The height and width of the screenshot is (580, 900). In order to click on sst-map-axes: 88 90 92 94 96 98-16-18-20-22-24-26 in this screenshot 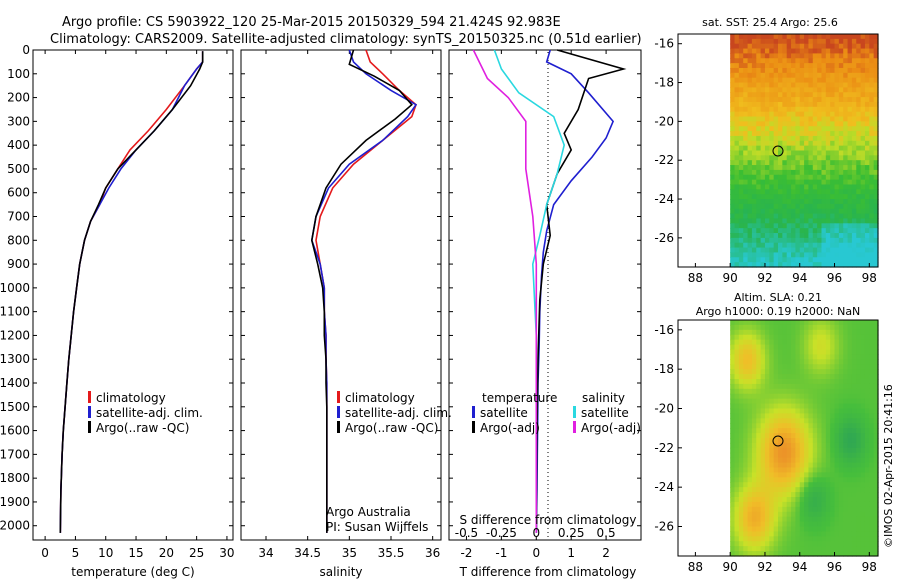, I will do `click(765, 161)`.